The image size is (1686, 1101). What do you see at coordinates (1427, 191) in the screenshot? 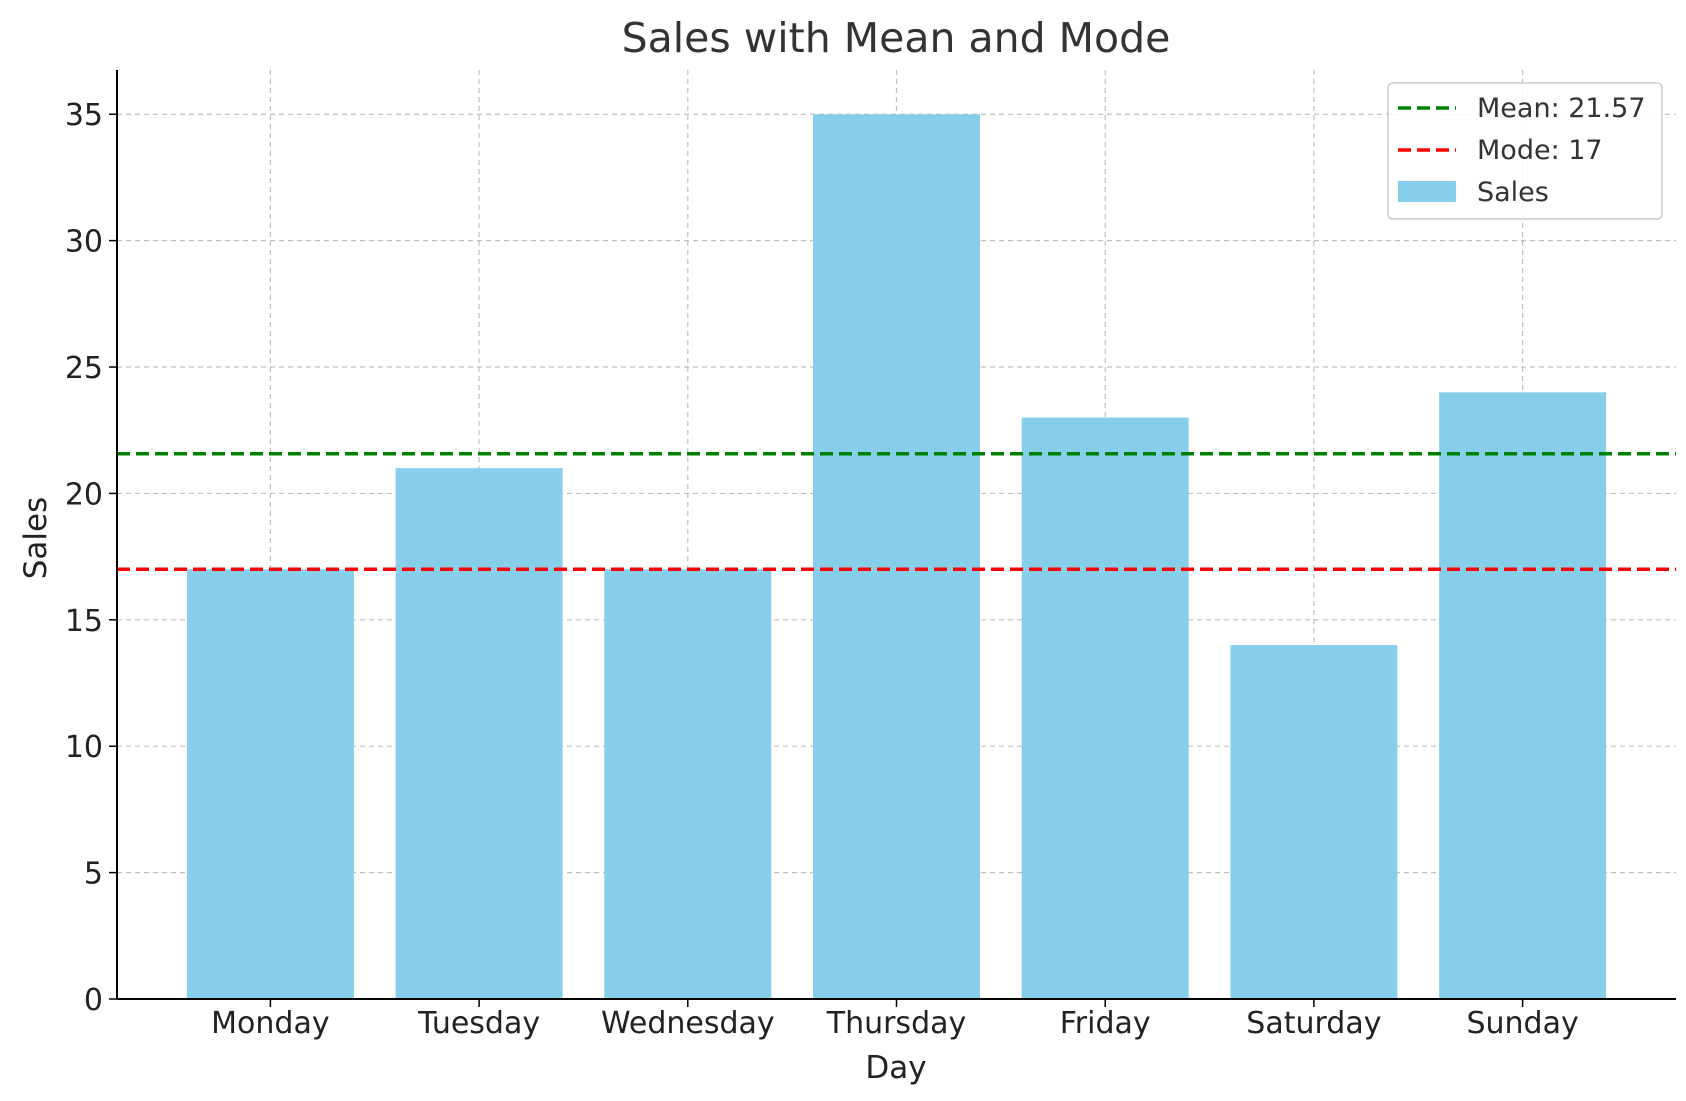
I see `legend-sales-swatch` at bounding box center [1427, 191].